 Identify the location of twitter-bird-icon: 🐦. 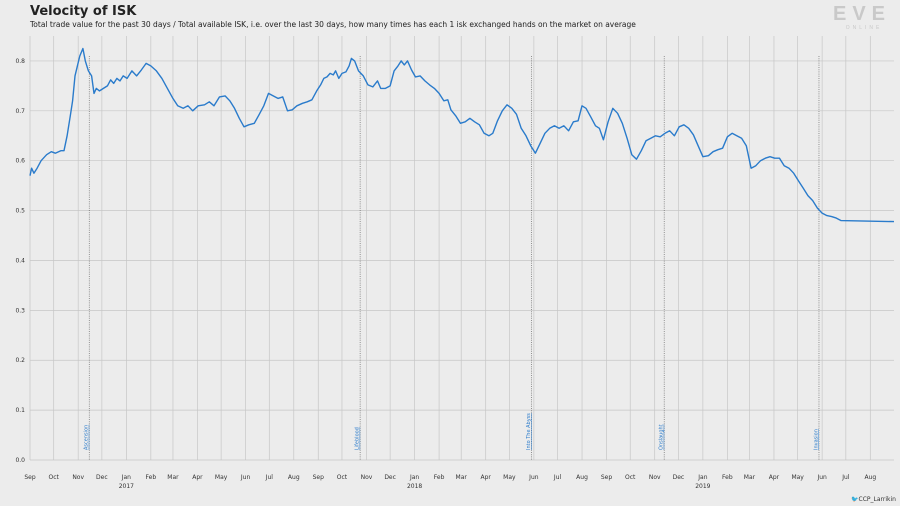
(855, 499).